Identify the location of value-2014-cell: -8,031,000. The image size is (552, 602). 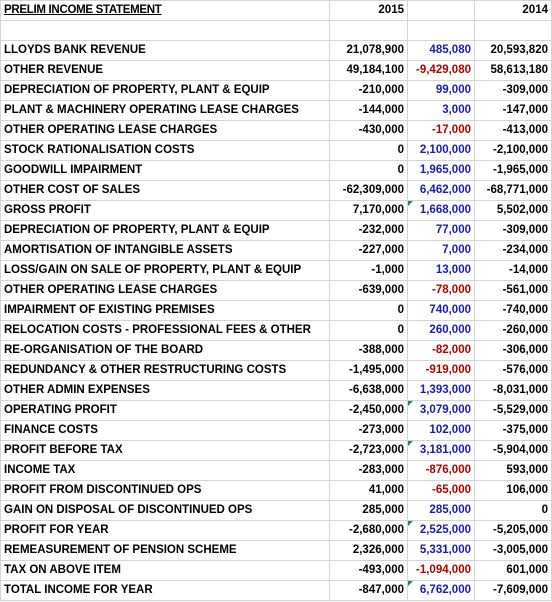
(513, 390).